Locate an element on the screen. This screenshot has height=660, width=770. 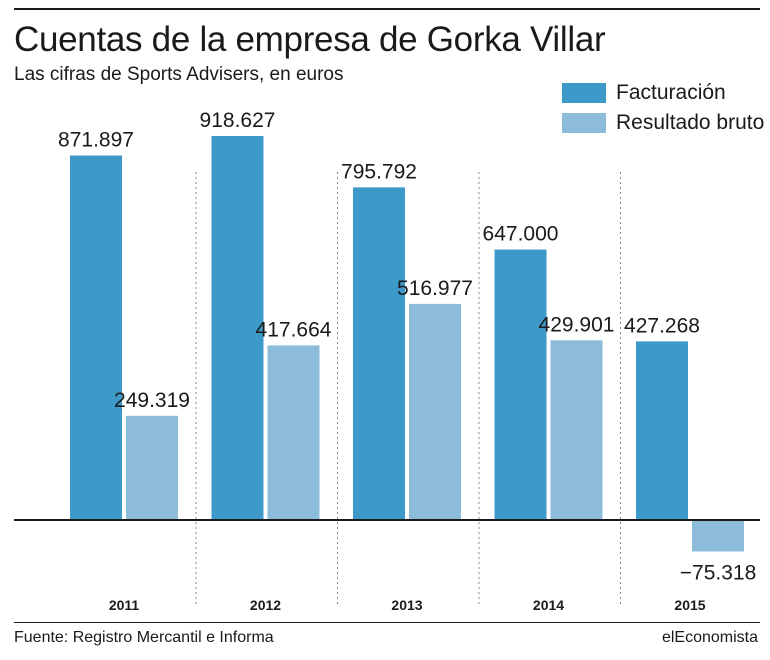
bar-facturacion-2013 is located at coordinates (379, 353).